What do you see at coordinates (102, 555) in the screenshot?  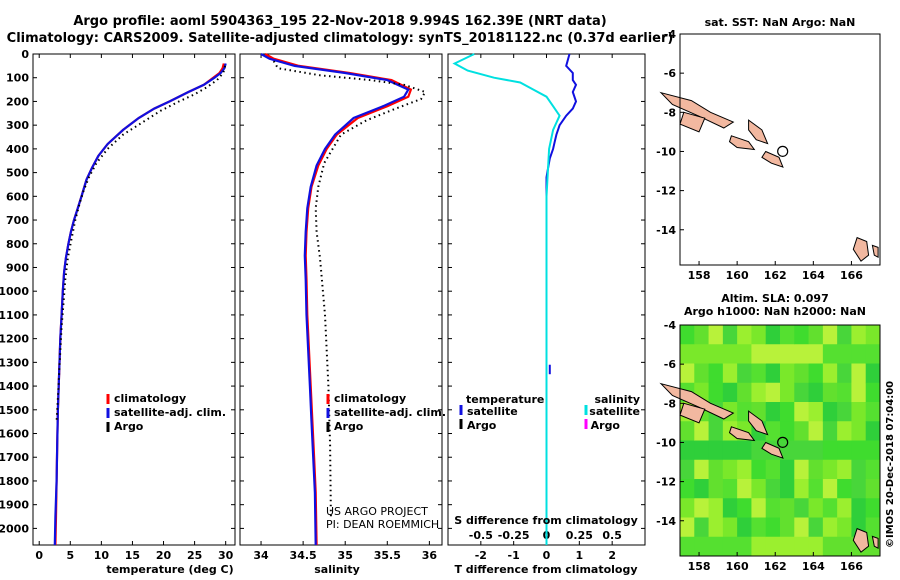 I see `x-tick-label: 10` at bounding box center [102, 555].